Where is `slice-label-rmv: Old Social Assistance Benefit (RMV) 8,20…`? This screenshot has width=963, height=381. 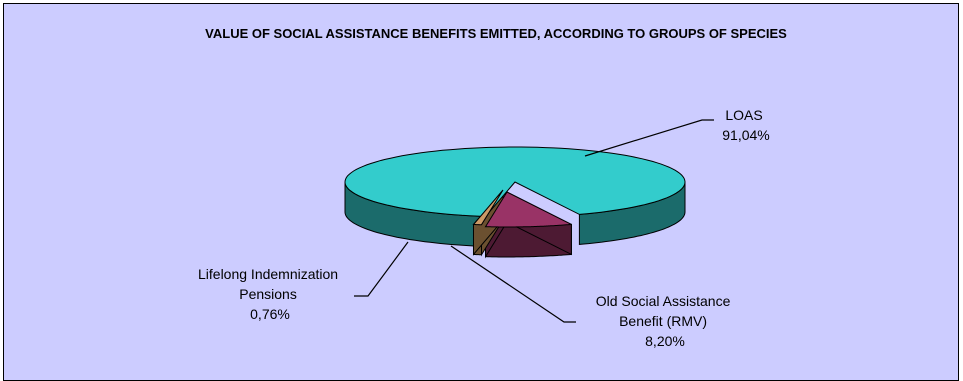
slice-label-rmv: Old Social Assistance Benefit (RMV) 8,20… is located at coordinates (665, 321).